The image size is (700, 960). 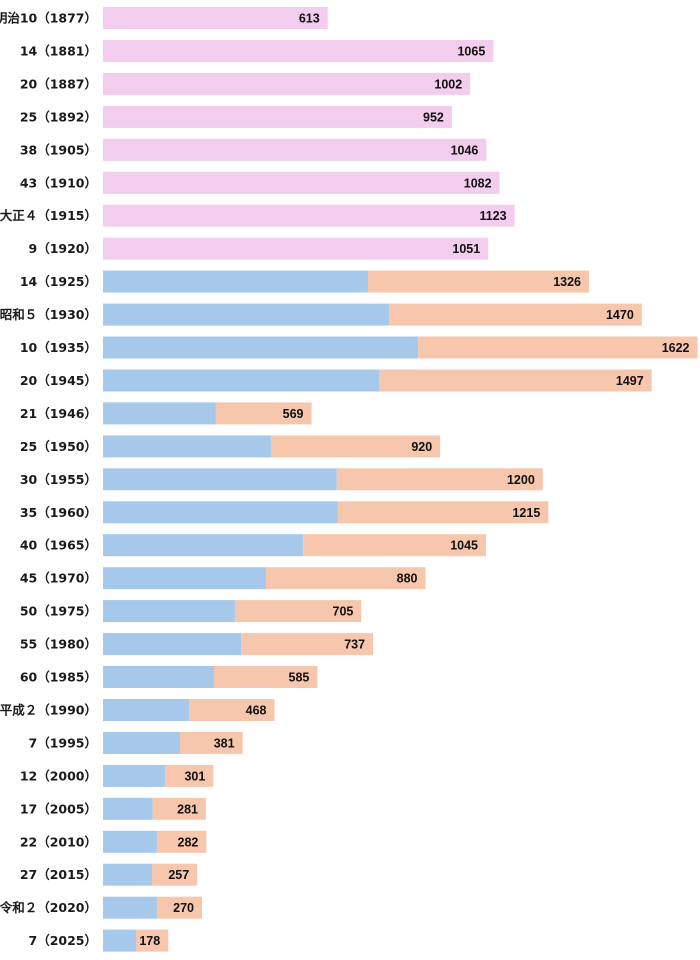 I want to click on category-label: 7（1995）, so click(x=63, y=742).